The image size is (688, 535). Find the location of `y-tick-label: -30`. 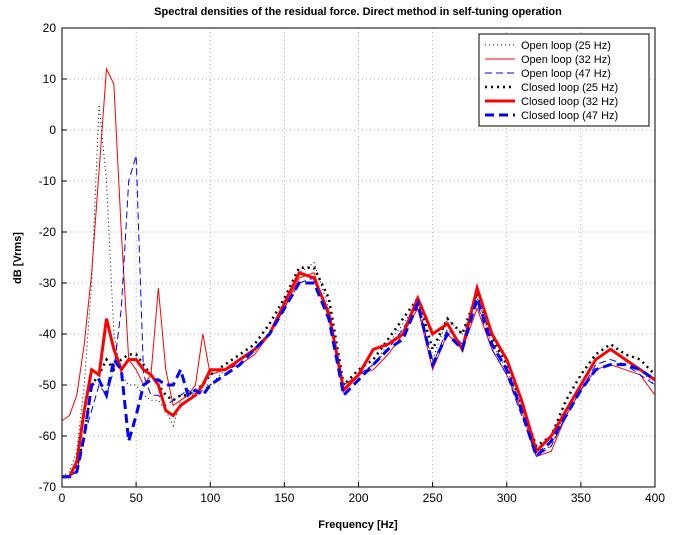

y-tick-label: -30 is located at coordinates (48, 283).